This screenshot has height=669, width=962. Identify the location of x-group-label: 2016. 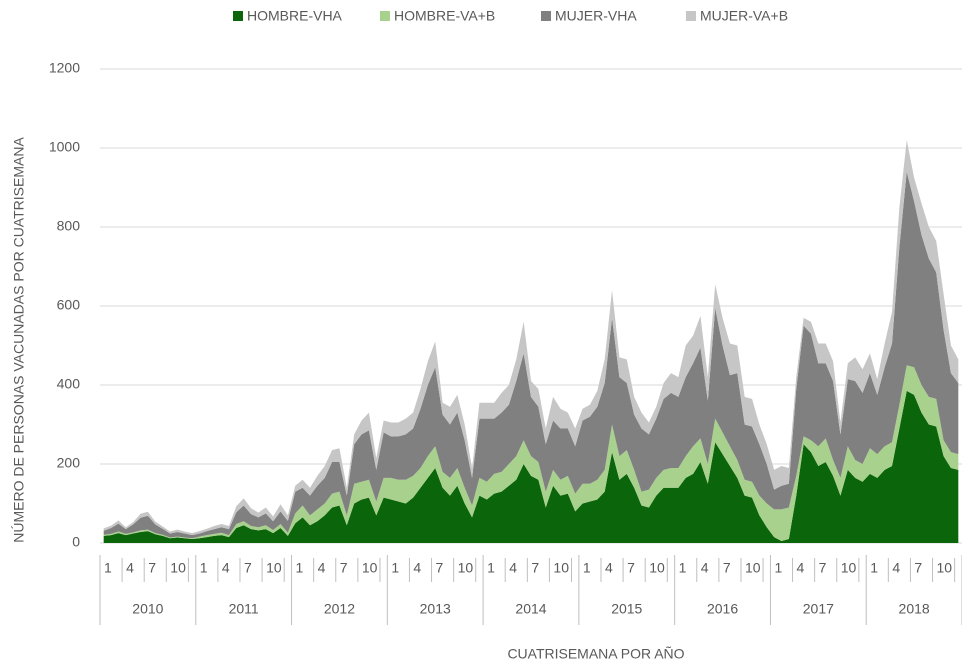
(722, 609).